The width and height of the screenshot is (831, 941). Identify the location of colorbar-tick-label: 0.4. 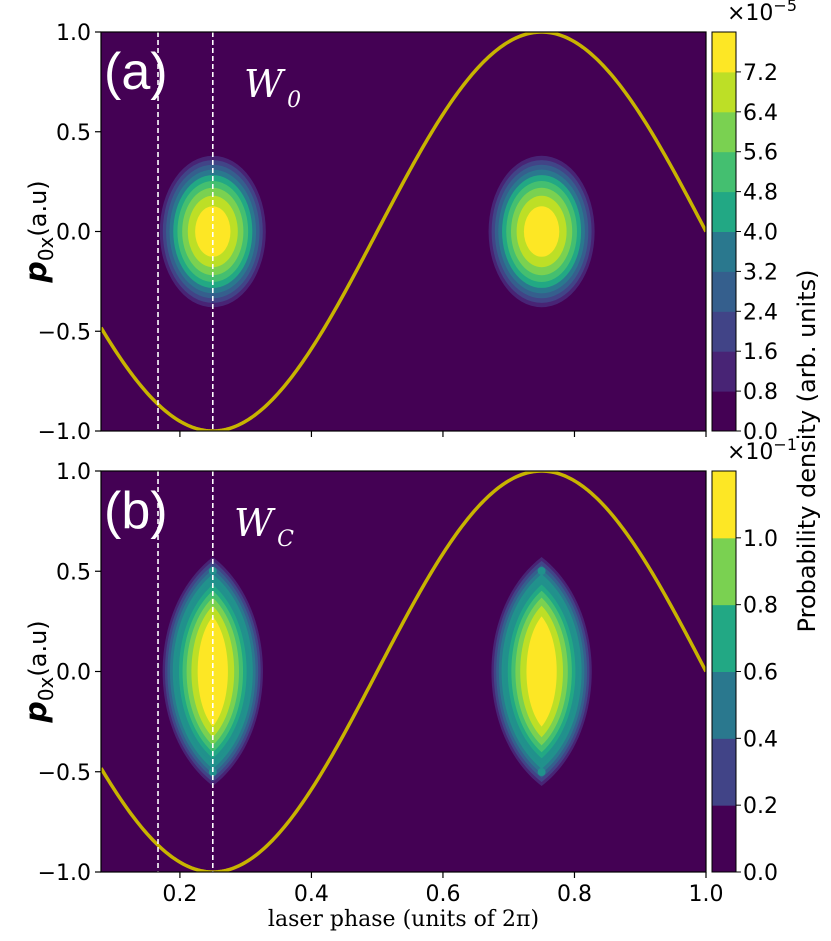
(760, 739).